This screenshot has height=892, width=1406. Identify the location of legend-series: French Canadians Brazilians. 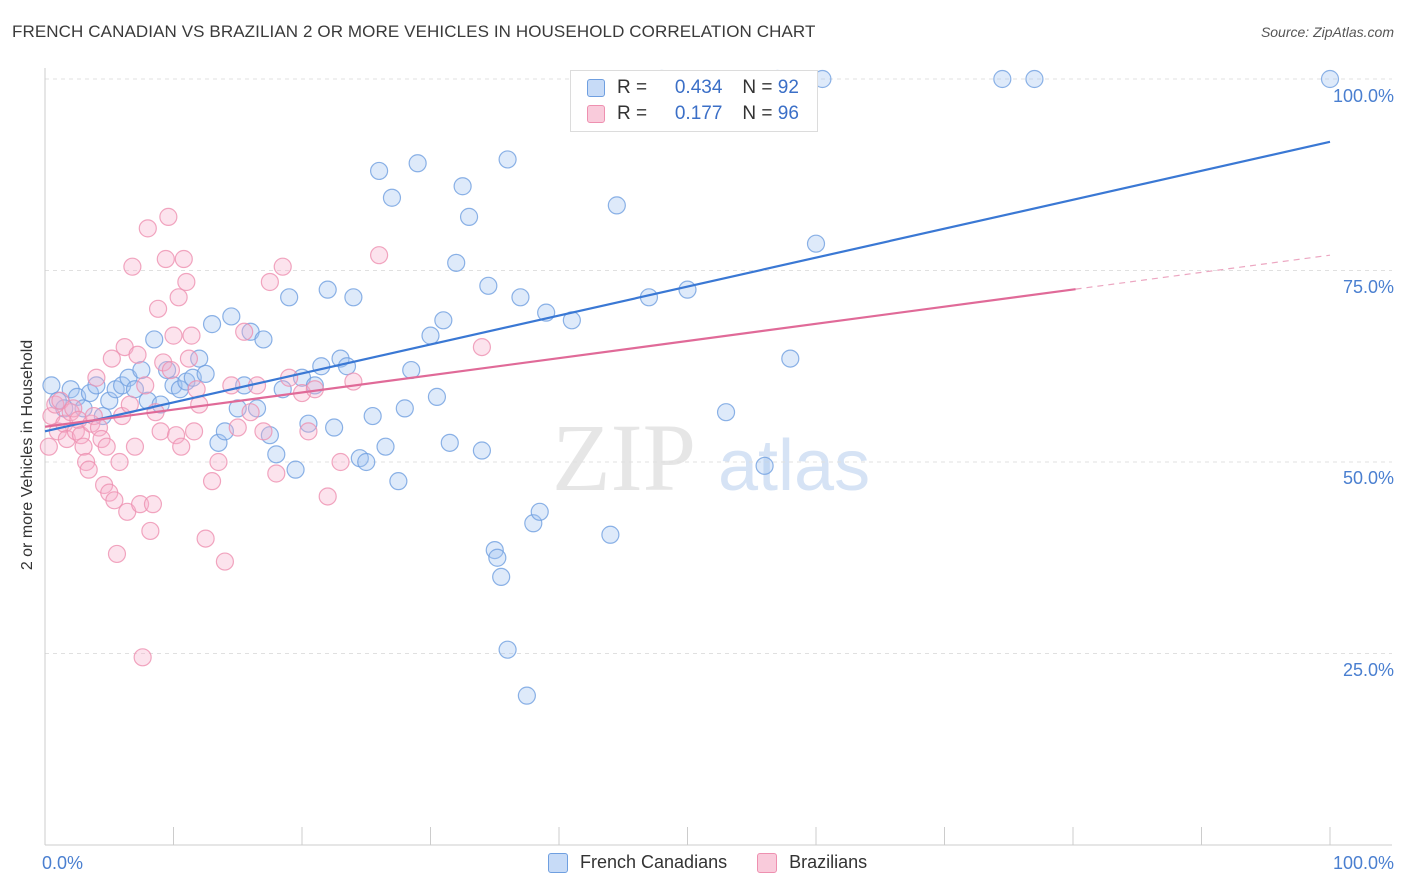
(722, 862).